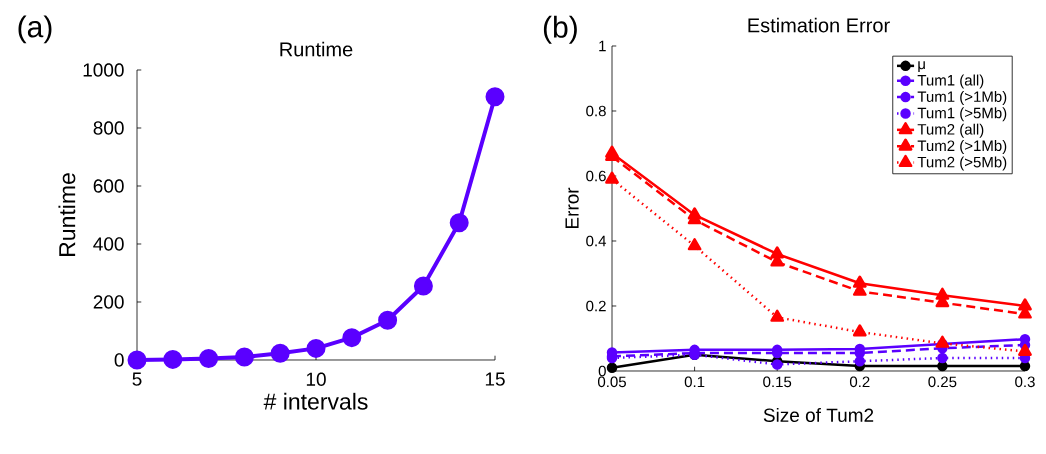 Image resolution: width=1046 pixels, height=454 pixels. I want to click on x-tick-label: 15, so click(495, 379).